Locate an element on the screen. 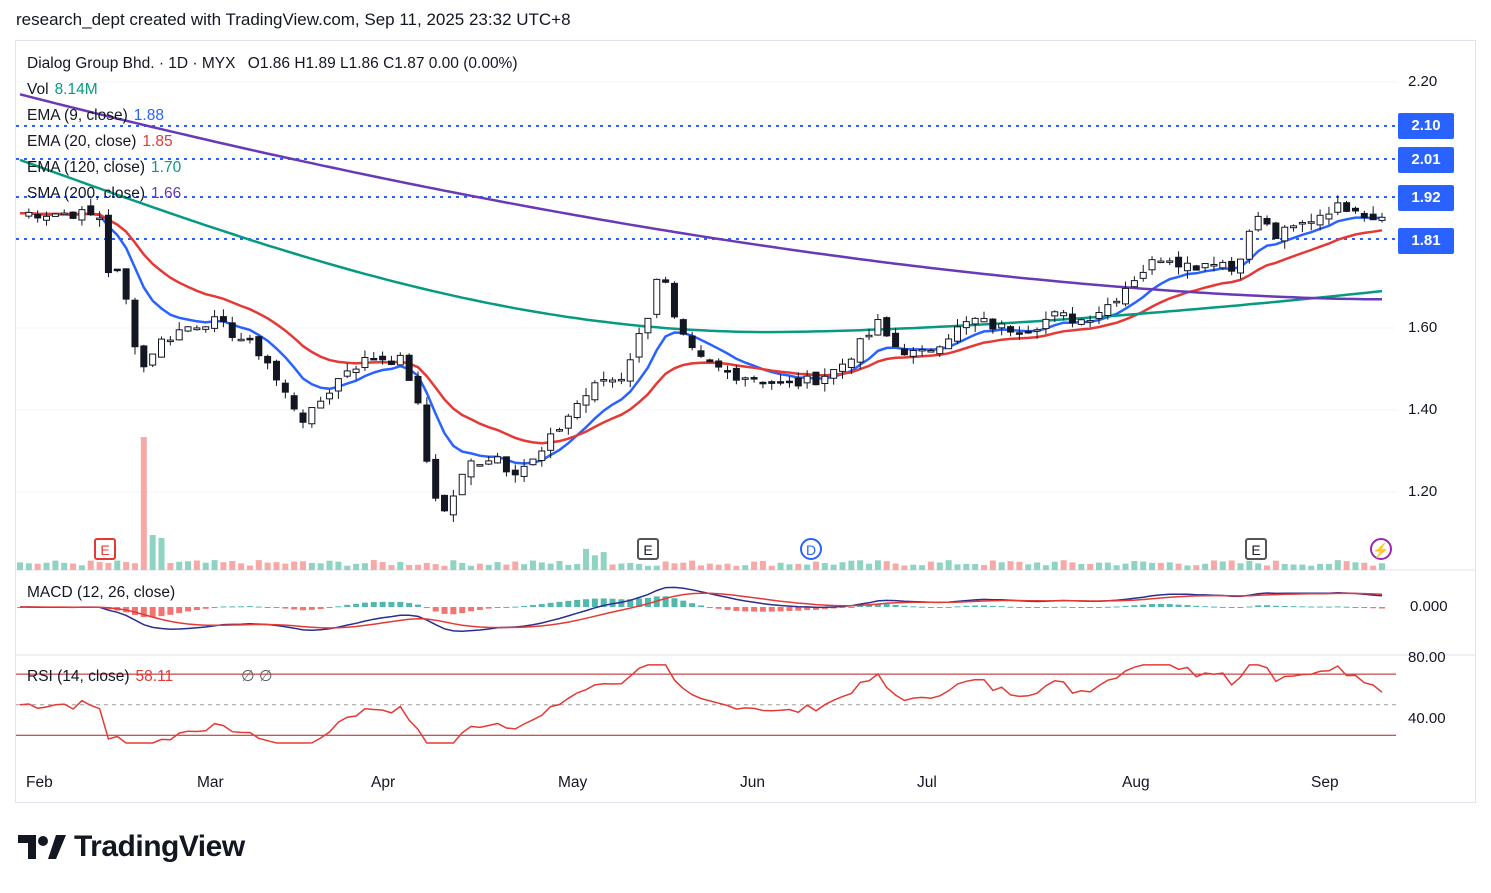 Image resolution: width=1491 pixels, height=893 pixels. macd-label: MACD (12, 26, close) is located at coordinates (101, 592).